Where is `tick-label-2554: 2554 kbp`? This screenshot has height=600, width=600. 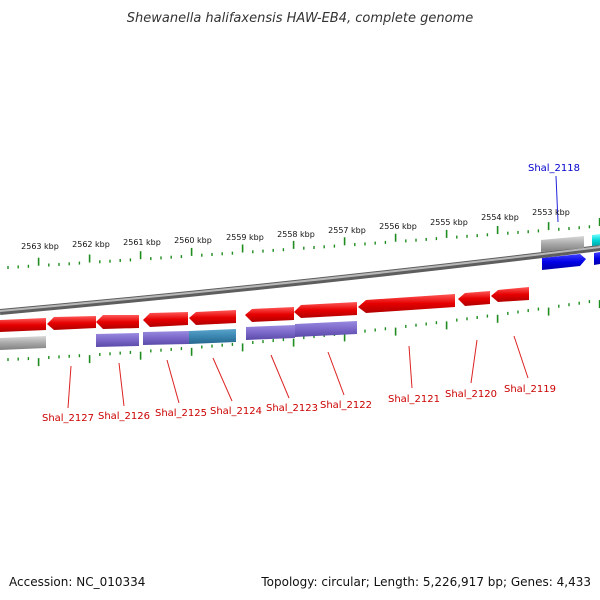 tick-label-2554: 2554 kbp is located at coordinates (500, 217).